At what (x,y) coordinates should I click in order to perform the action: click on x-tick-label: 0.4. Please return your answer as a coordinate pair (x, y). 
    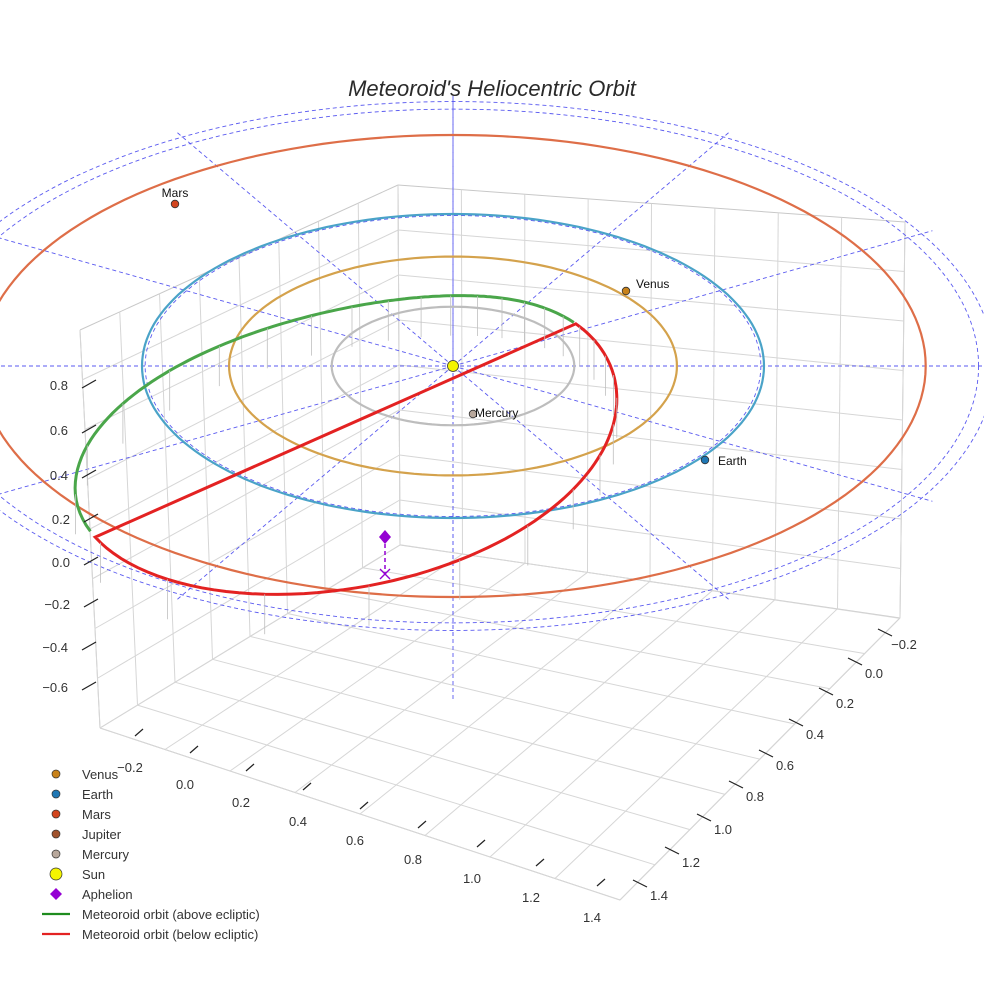
    Looking at the image, I should click on (298, 821).